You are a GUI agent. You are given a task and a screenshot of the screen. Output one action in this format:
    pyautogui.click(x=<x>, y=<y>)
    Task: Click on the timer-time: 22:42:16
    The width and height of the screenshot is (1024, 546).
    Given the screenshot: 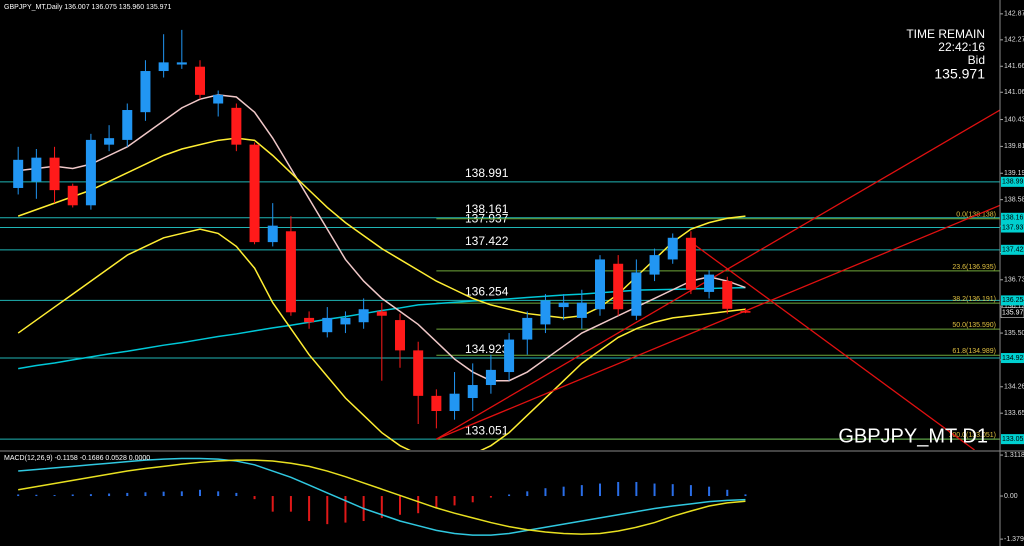 What is the action you would take?
    pyautogui.click(x=961, y=47)
    